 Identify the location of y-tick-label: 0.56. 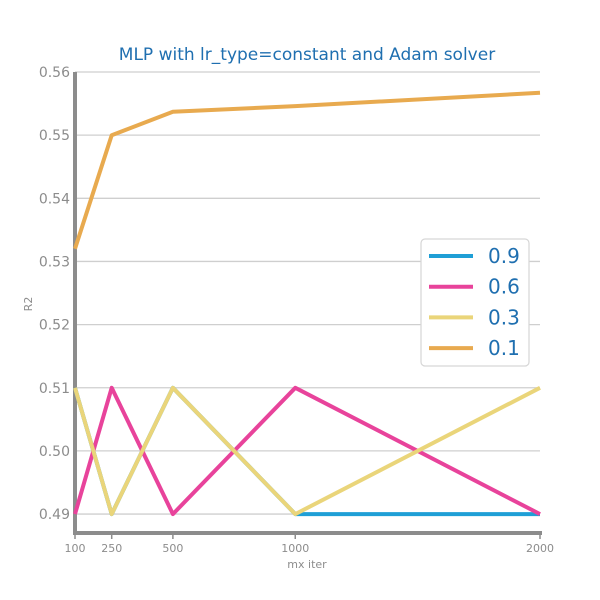
(54, 73).